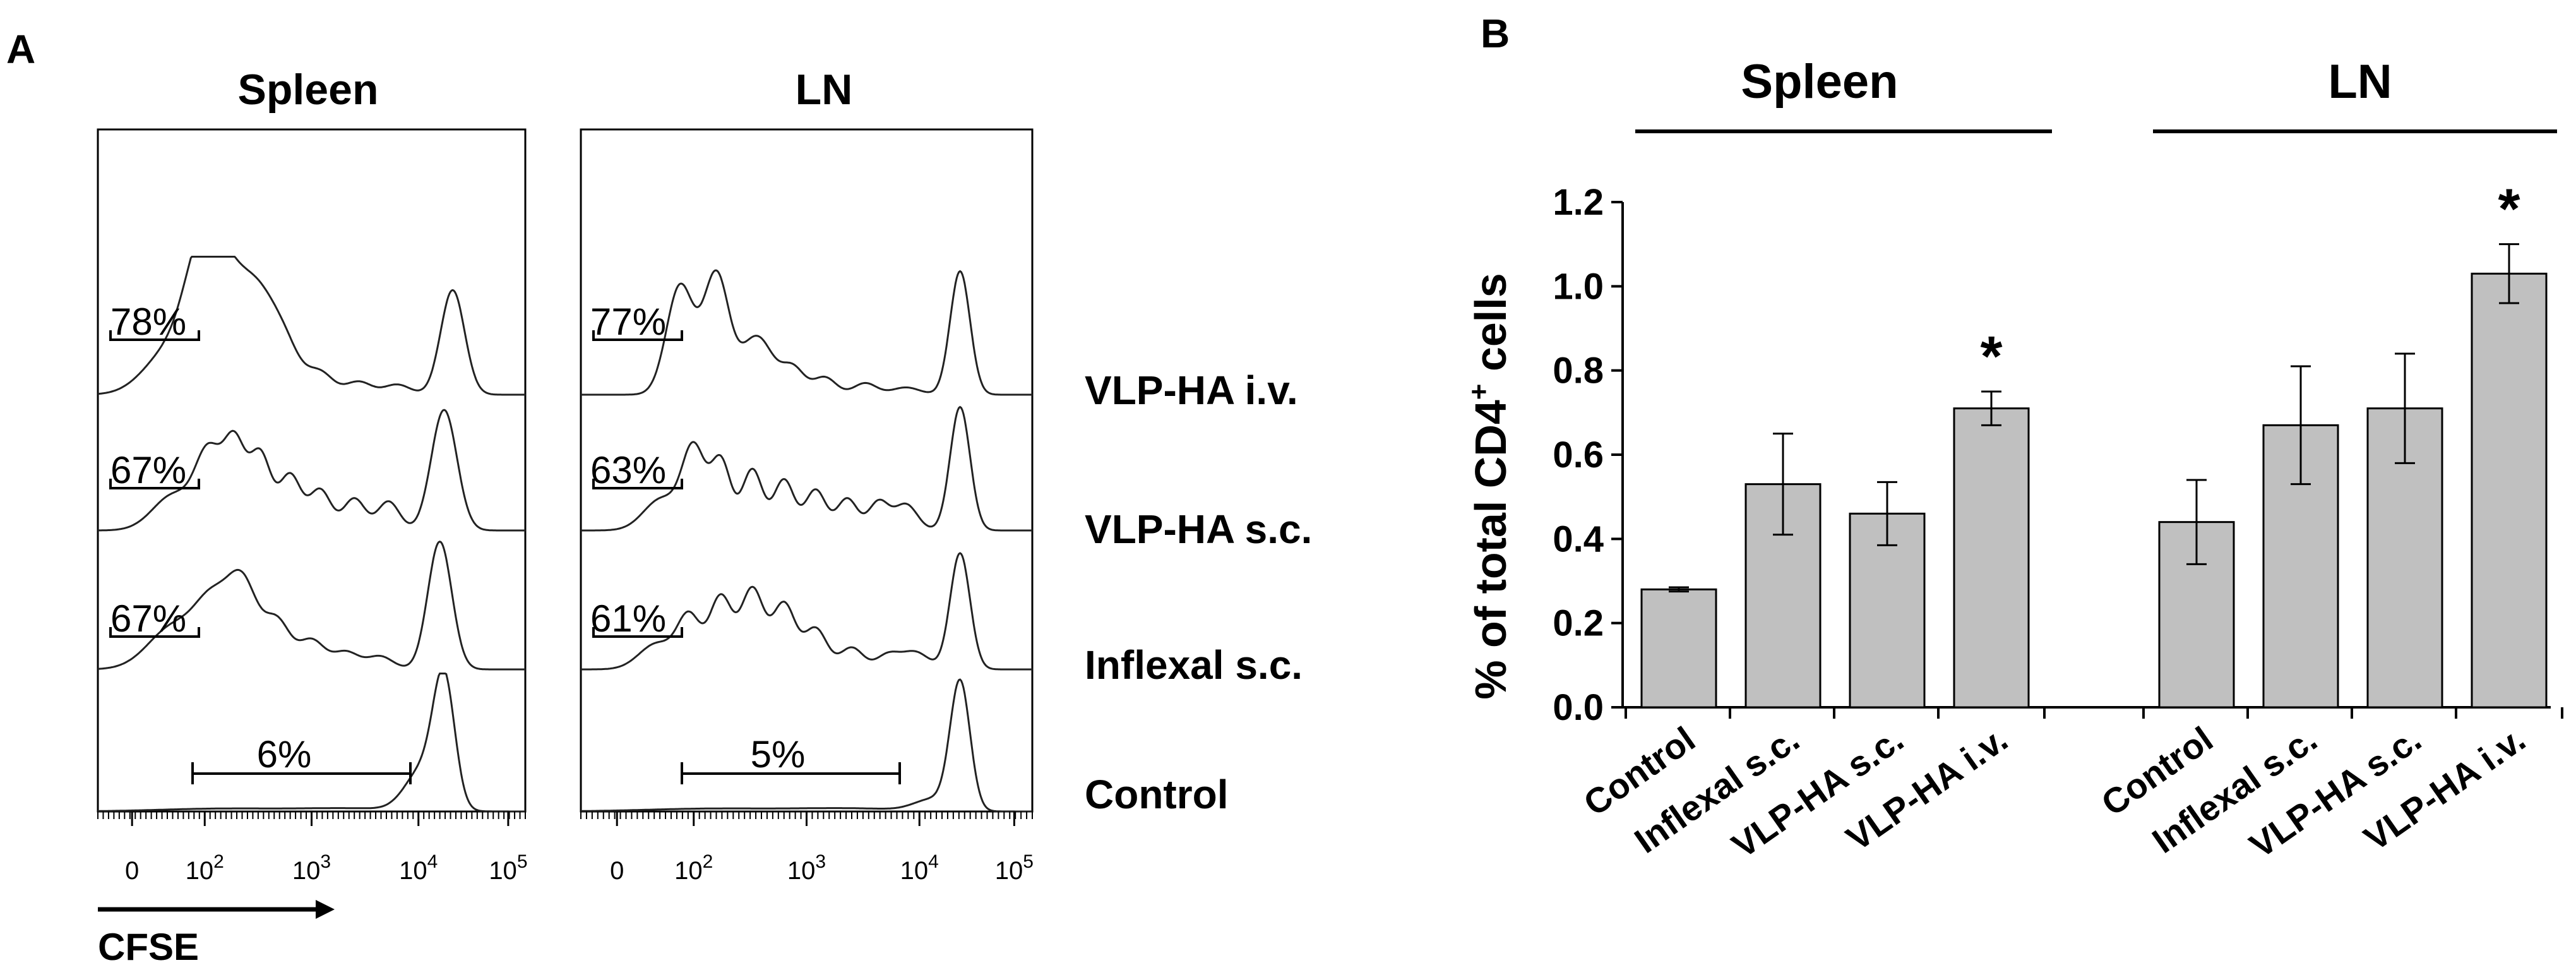  What do you see at coordinates (806, 468) in the screenshot?
I see `ln-histogram-vlp-ha-sc` at bounding box center [806, 468].